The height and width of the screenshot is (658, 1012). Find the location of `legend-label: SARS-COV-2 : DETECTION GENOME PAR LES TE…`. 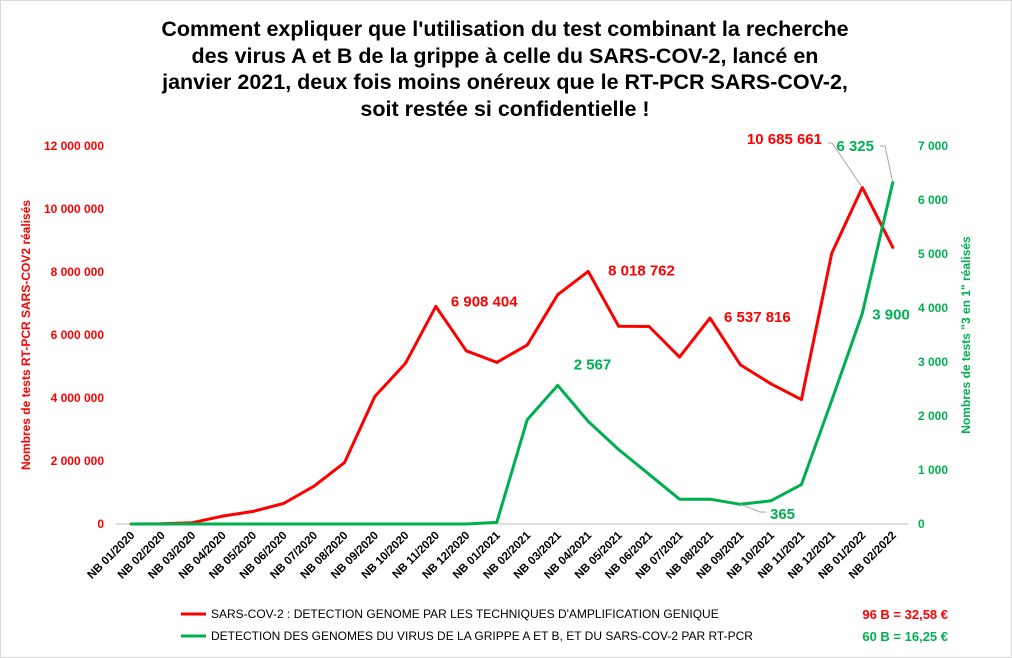

legend-label: SARS-COV-2 : DETECTION GENOME PAR LES TE… is located at coordinates (465, 614).